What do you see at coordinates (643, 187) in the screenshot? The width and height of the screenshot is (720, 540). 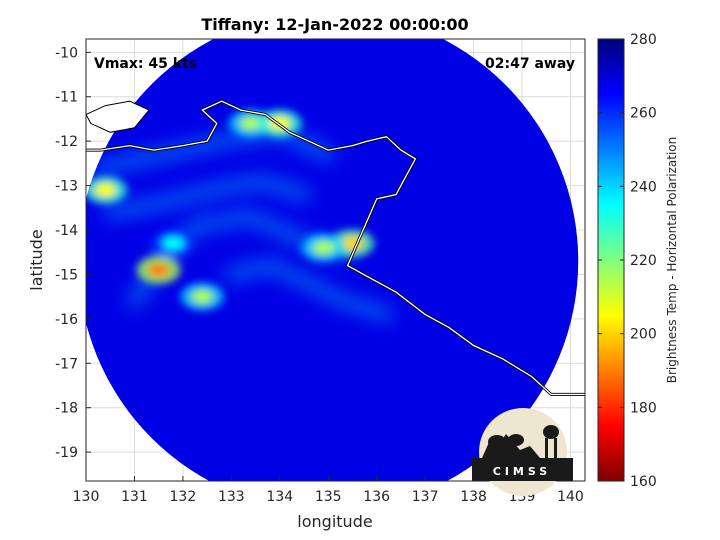 I see `colorbar-tick-label: 240` at bounding box center [643, 187].